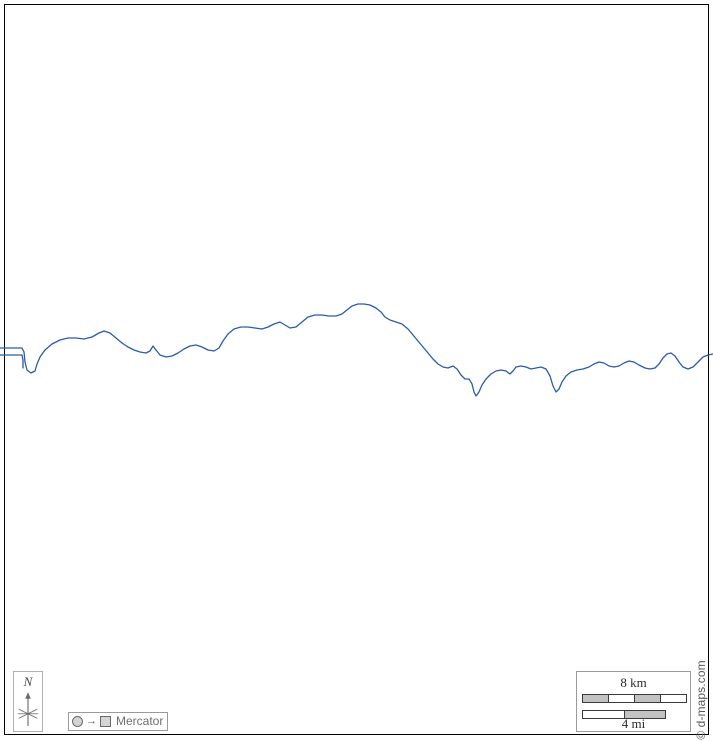 Image resolution: width=713 pixels, height=741 pixels. What do you see at coordinates (77, 721) in the screenshot?
I see `globe-circle-icon` at bounding box center [77, 721].